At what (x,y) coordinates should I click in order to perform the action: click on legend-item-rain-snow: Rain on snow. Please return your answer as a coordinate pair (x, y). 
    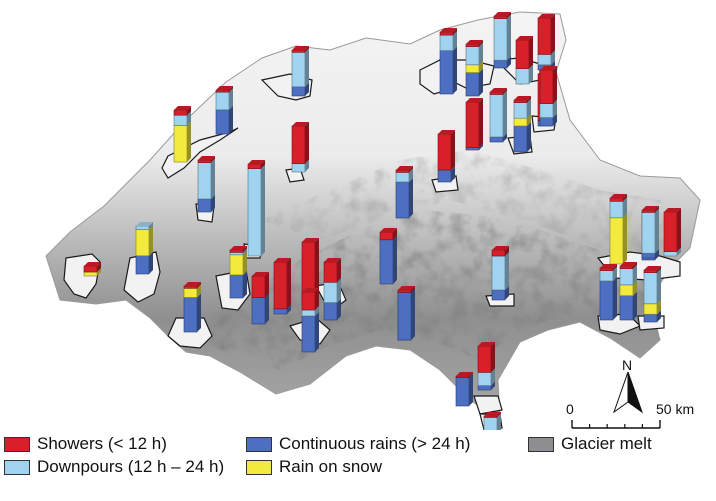
    Looking at the image, I should click on (314, 467).